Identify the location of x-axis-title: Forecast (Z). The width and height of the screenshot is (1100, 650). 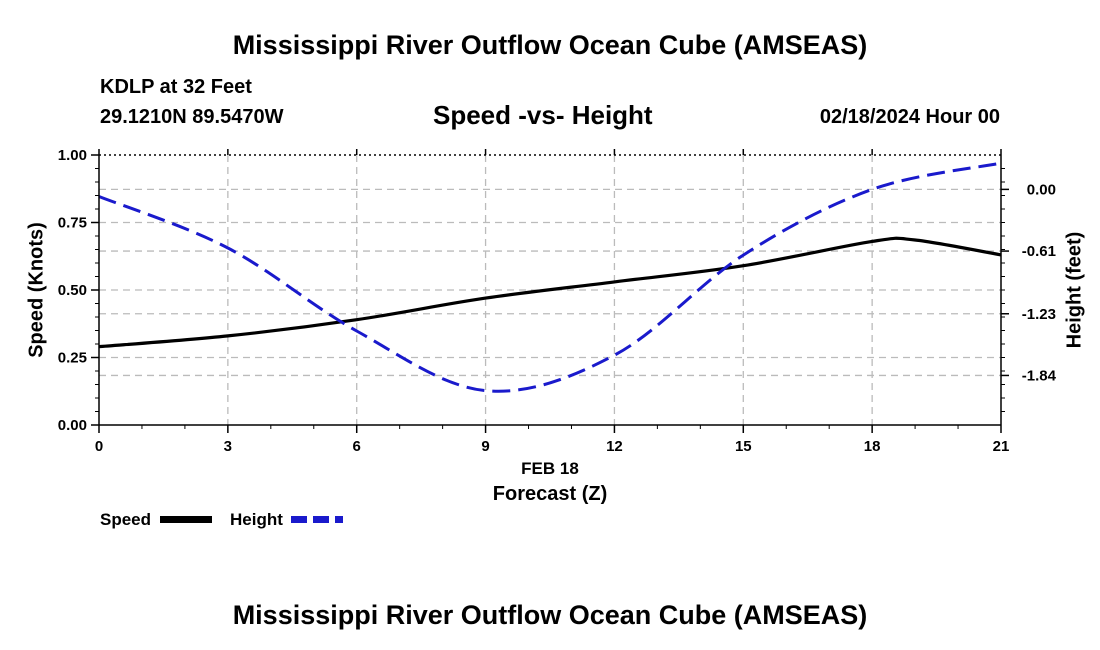
(550, 494).